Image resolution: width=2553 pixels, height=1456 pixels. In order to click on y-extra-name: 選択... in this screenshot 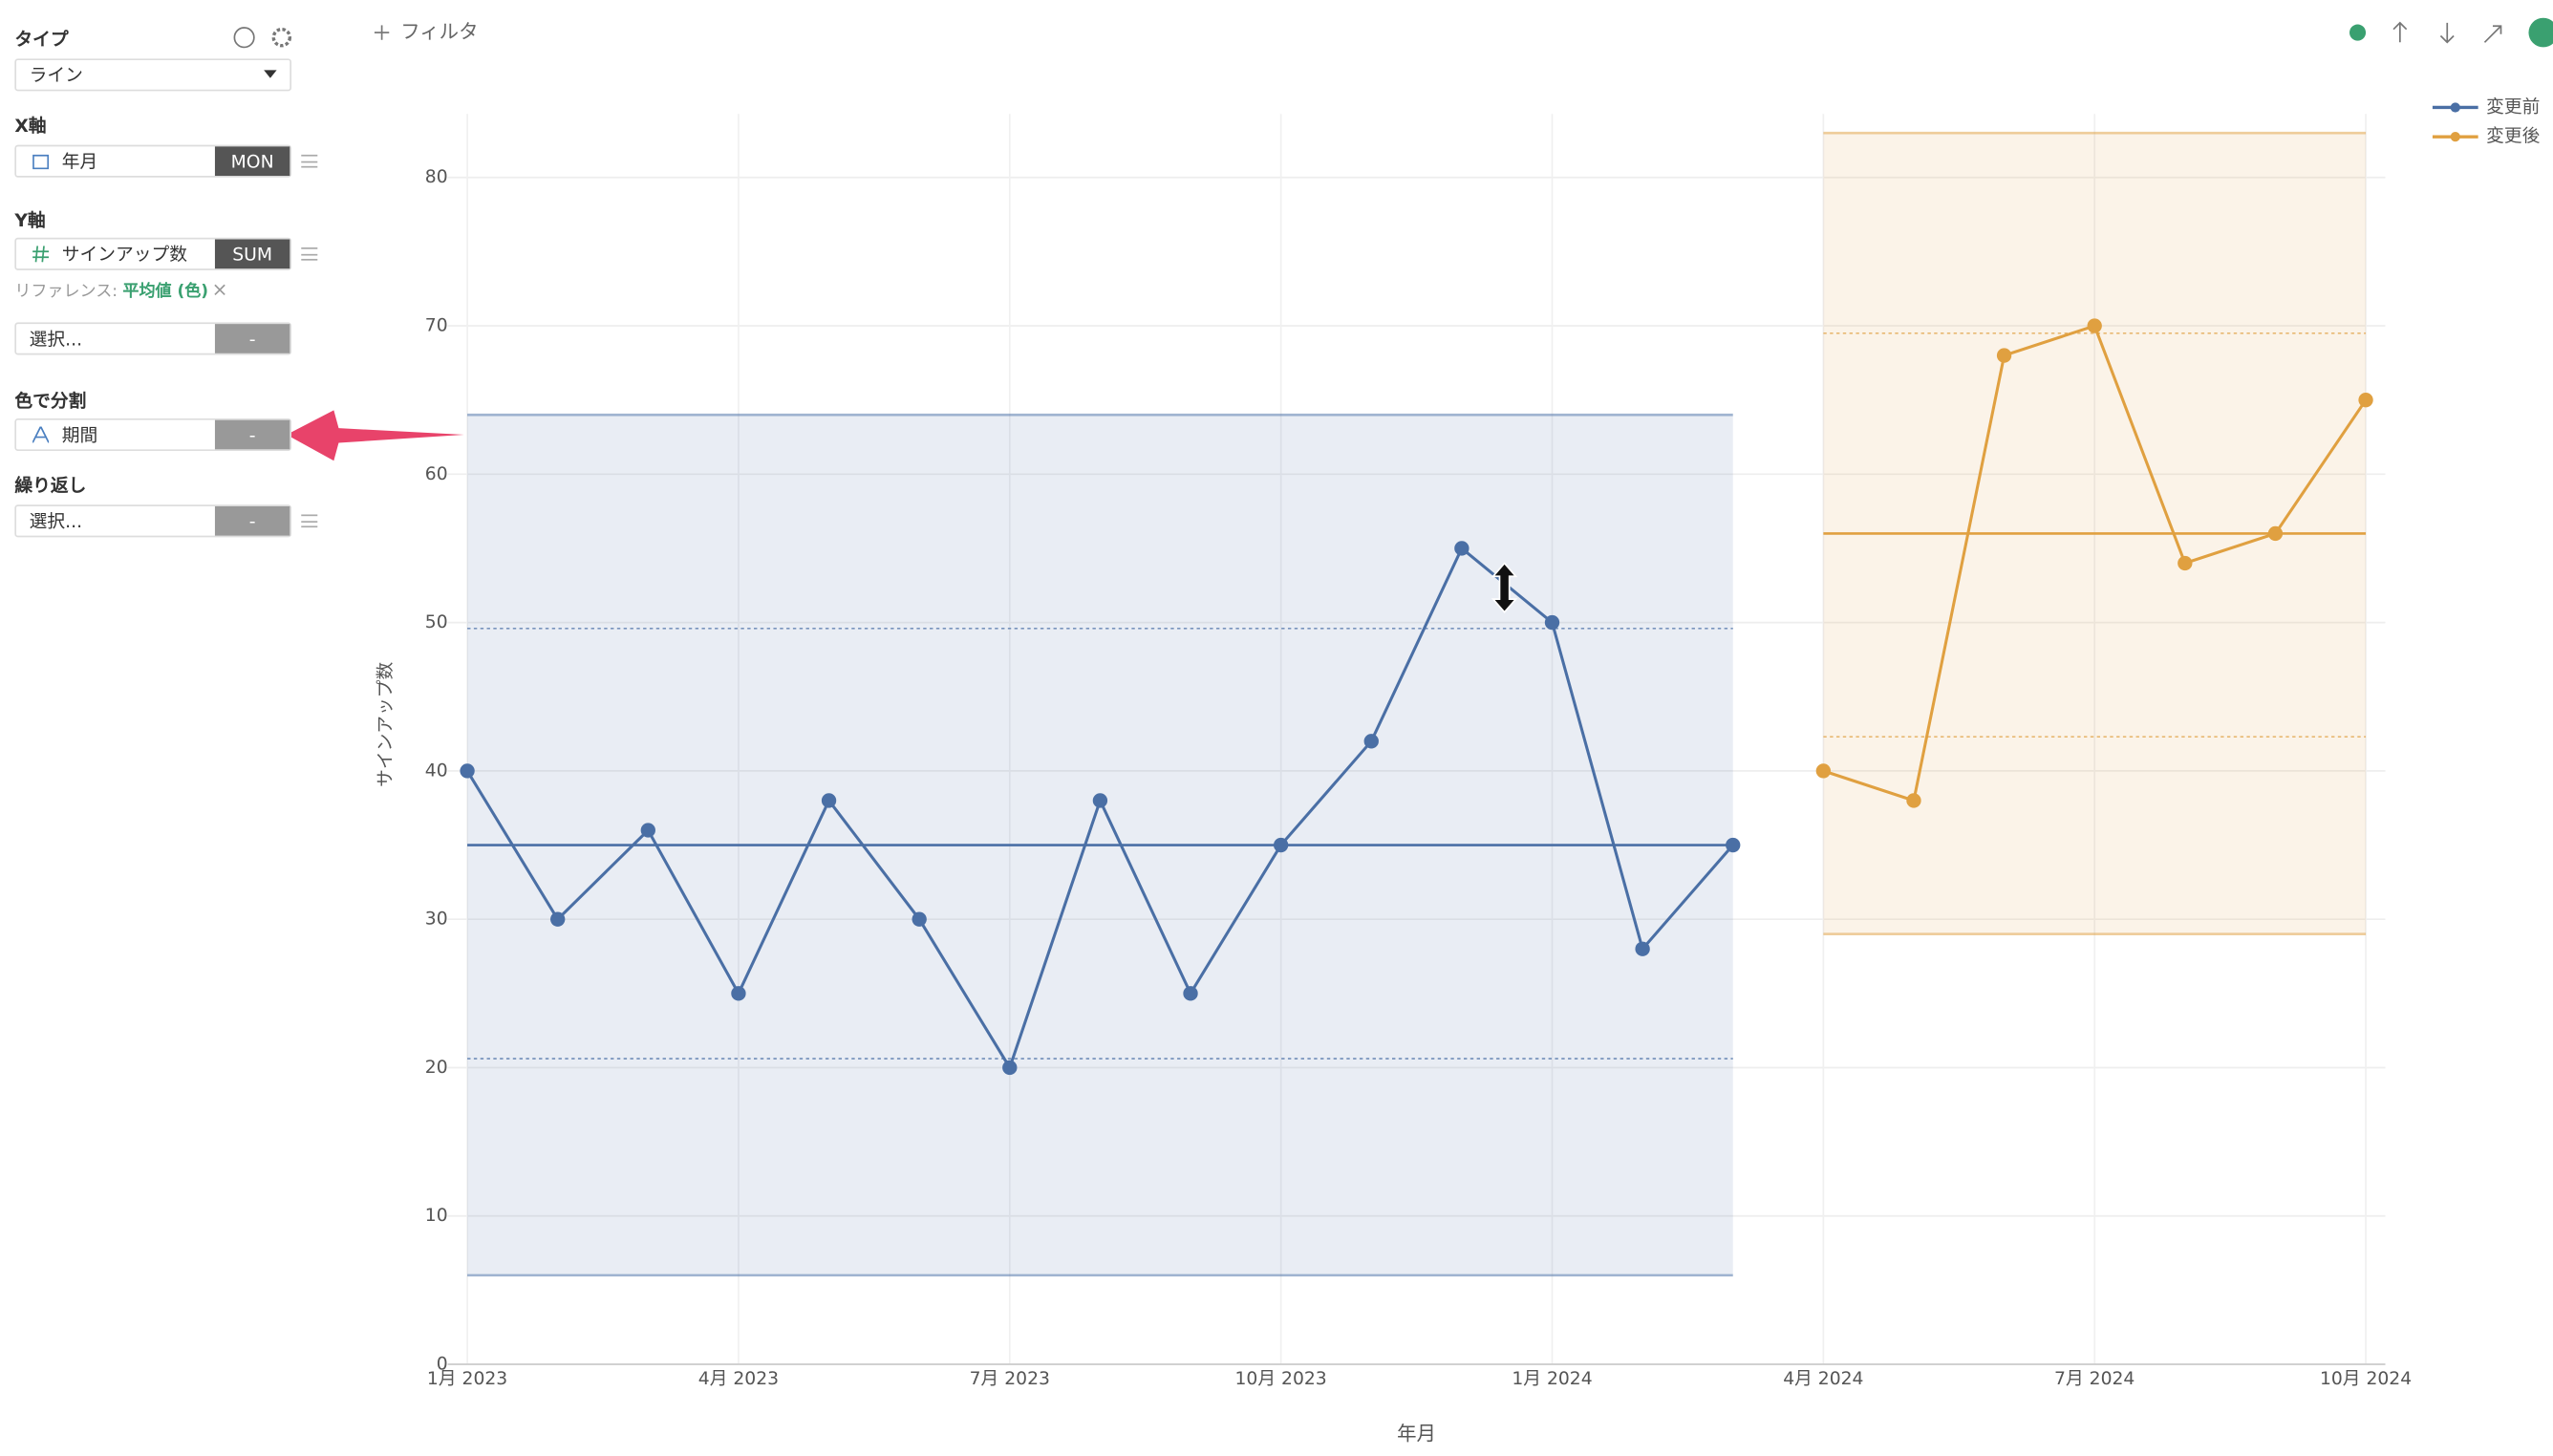, I will do `click(56, 340)`.